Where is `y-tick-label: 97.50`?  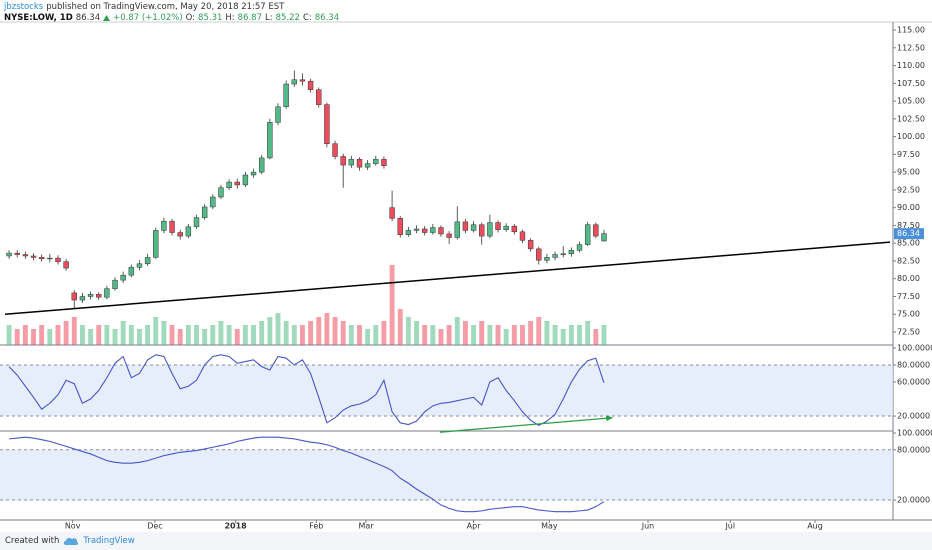
y-tick-label: 97.50 is located at coordinates (908, 154).